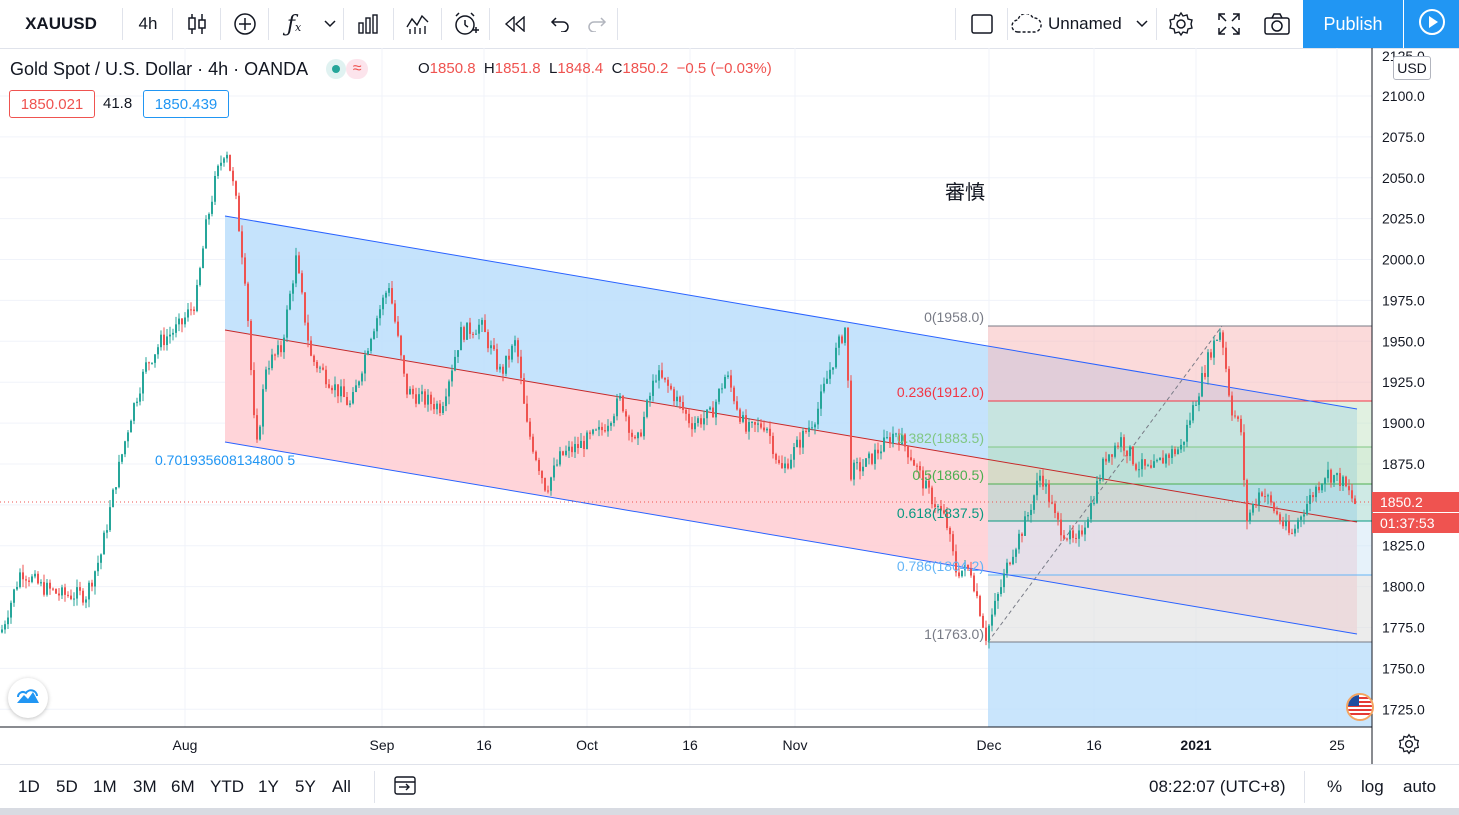 The width and height of the screenshot is (1459, 815). Describe the element at coordinates (1403, 668) in the screenshot. I see `price-tick-label: 1750.0` at that location.